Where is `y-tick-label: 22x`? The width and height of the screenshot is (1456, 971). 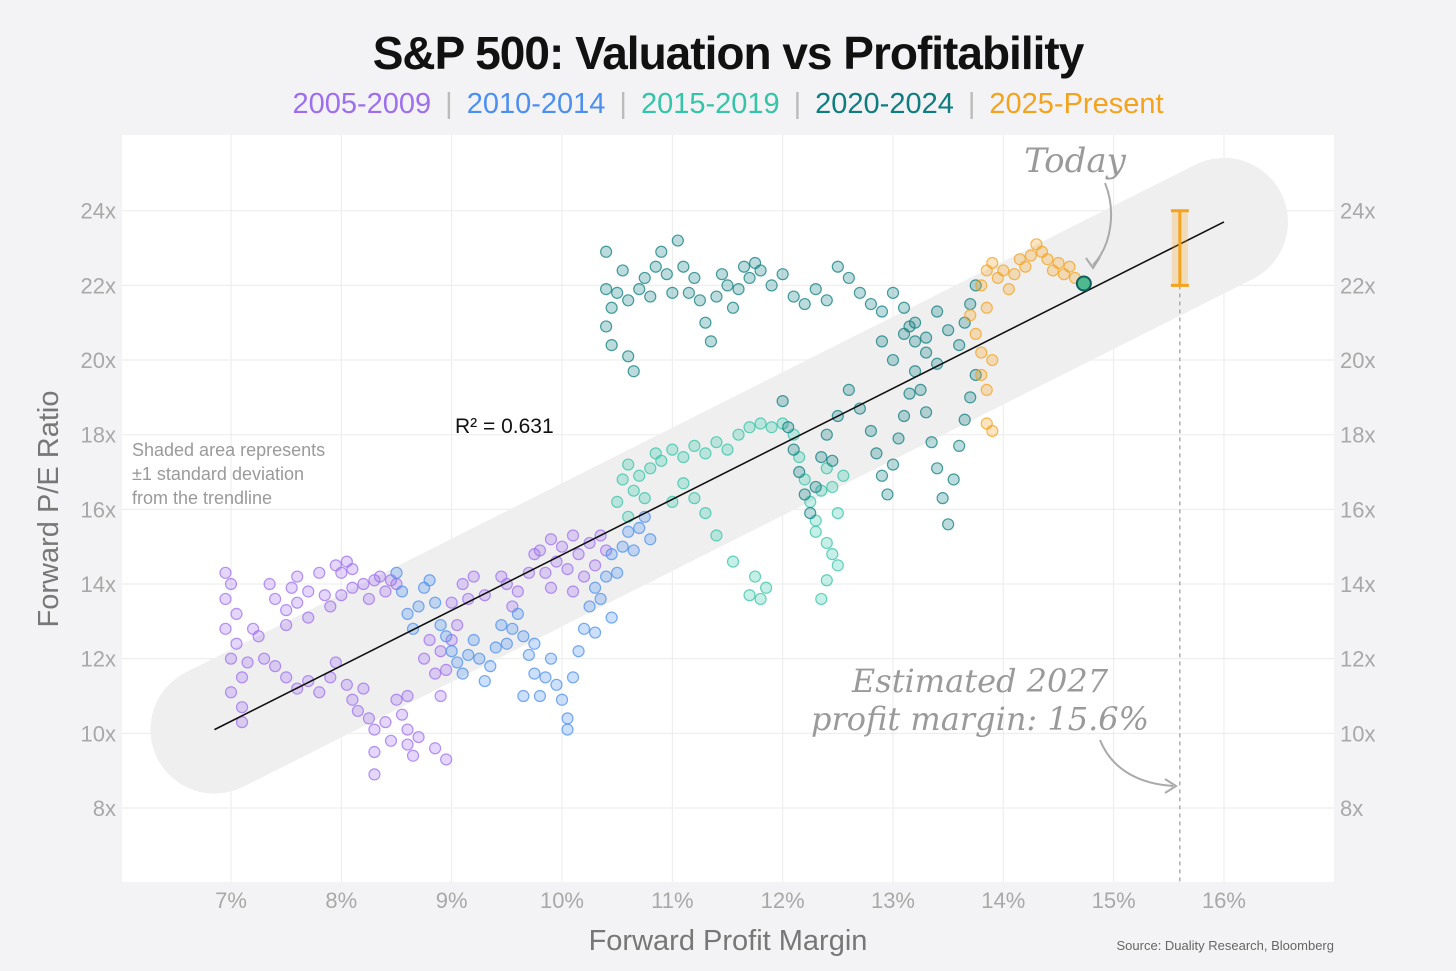 y-tick-label: 22x is located at coordinates (98, 285).